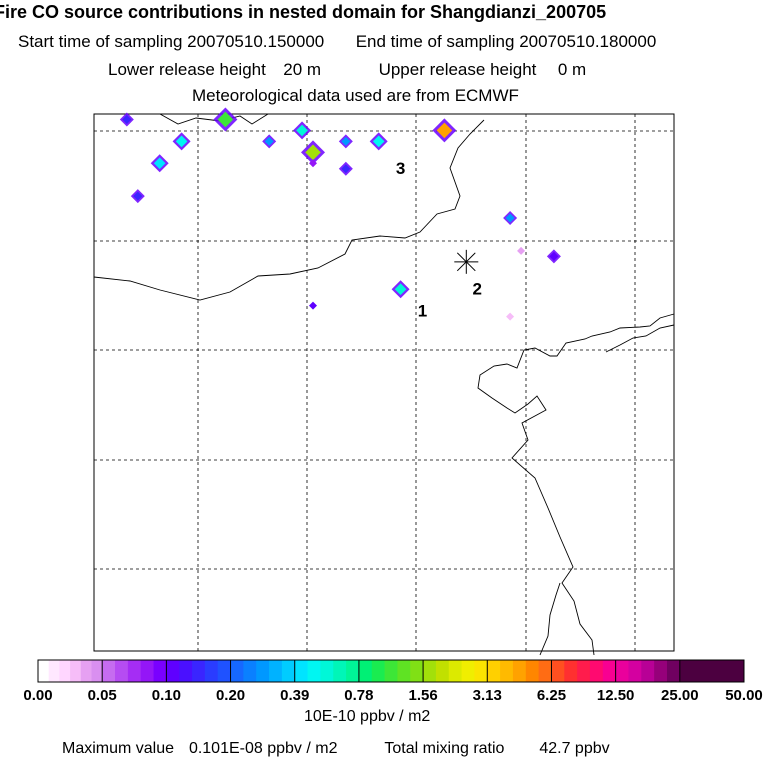 This screenshot has width=768, height=768. Describe the element at coordinates (744, 695) in the screenshot. I see `colorbar-tick-label: 50.00` at that location.